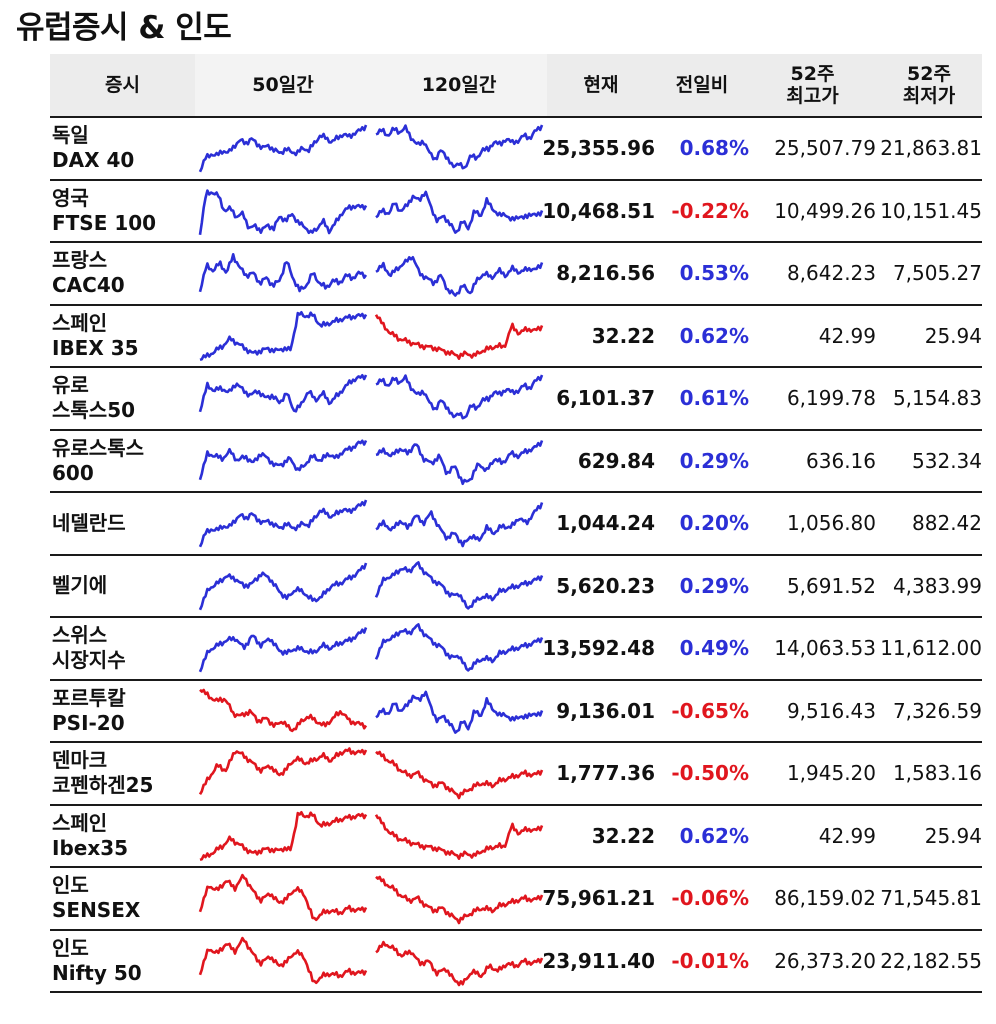  I want to click on current-price: 9,136.01, so click(605, 710).